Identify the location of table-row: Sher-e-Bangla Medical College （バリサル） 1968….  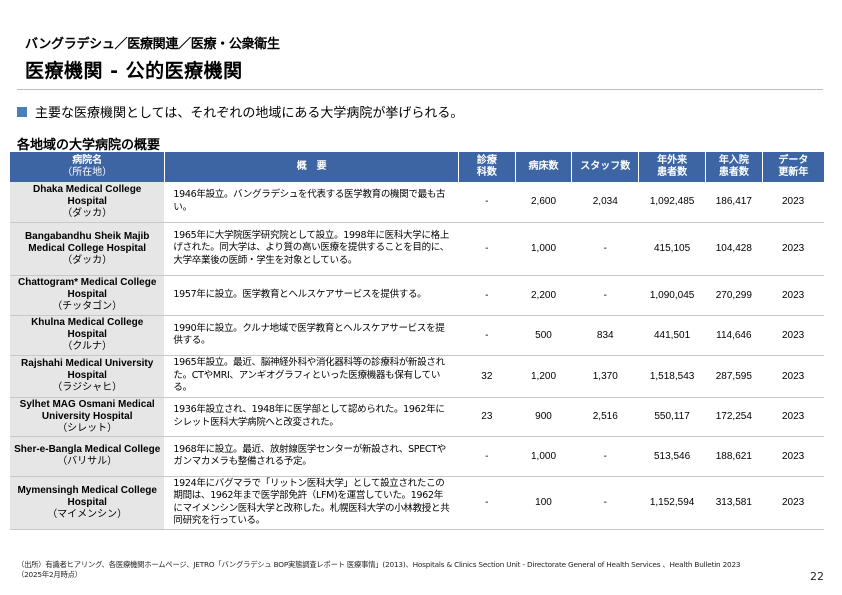
(417, 456).